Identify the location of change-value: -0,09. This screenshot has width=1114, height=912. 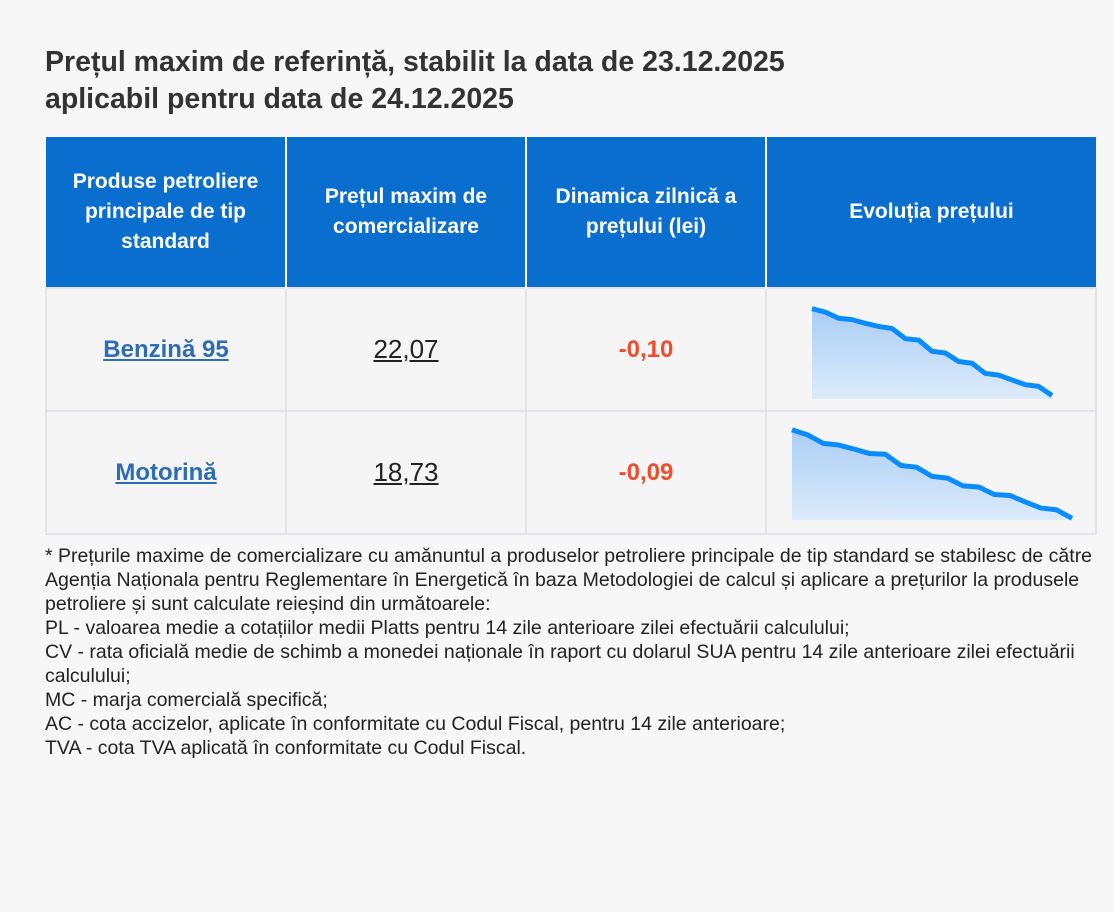
(646, 472).